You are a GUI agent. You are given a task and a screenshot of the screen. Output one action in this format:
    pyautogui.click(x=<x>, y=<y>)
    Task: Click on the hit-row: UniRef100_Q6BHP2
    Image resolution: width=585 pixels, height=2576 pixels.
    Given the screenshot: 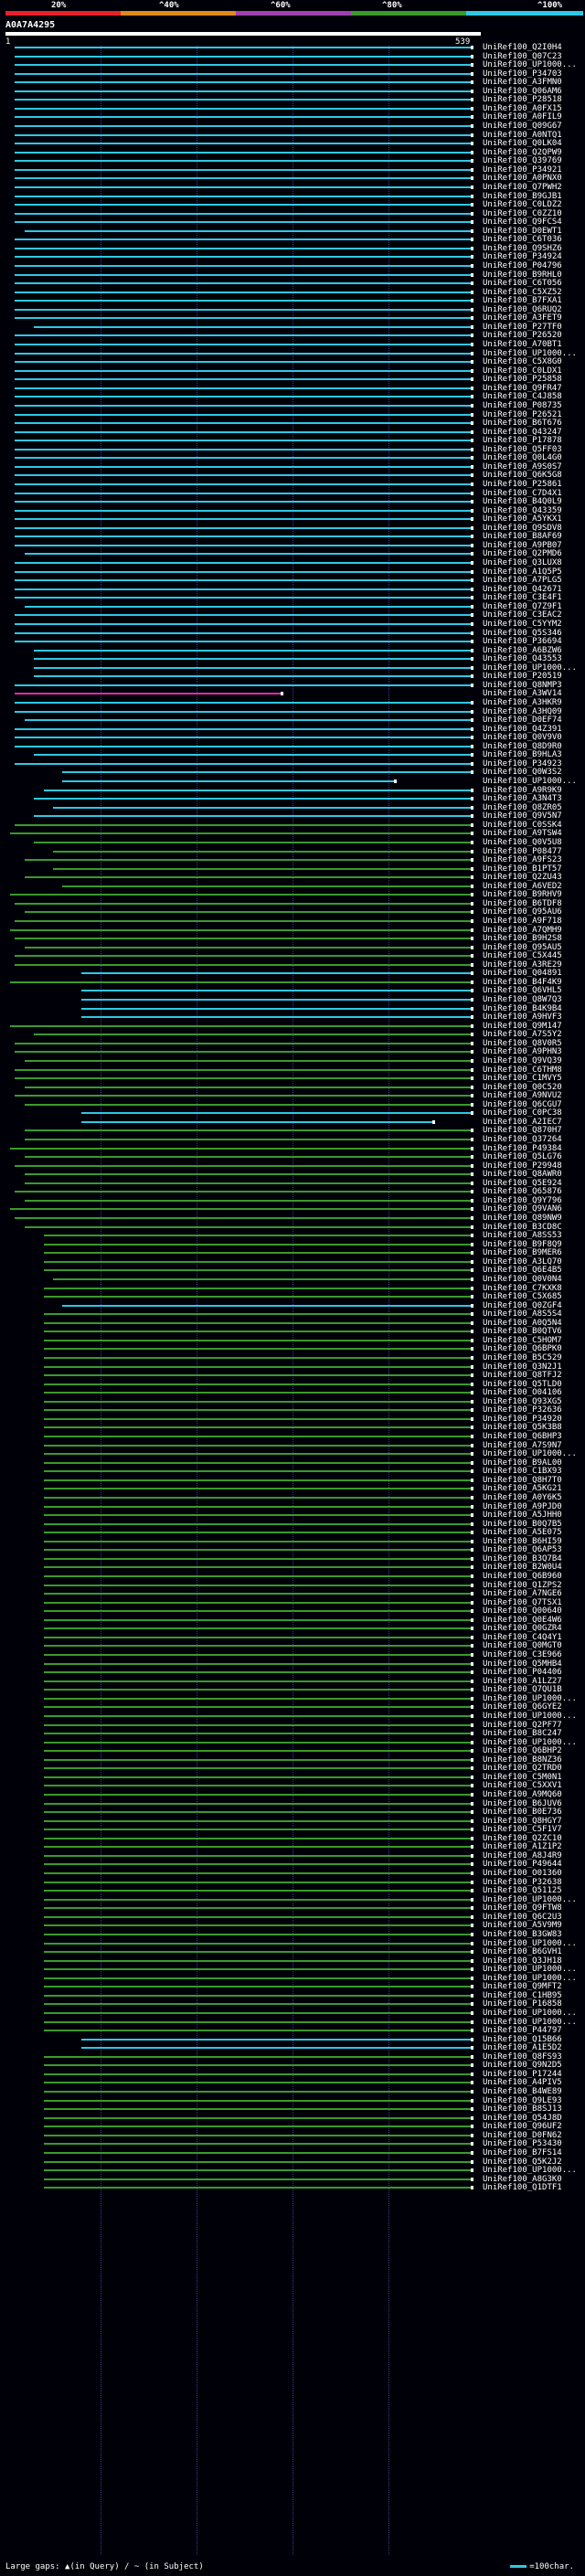 What is the action you would take?
    pyautogui.click(x=293, y=1751)
    